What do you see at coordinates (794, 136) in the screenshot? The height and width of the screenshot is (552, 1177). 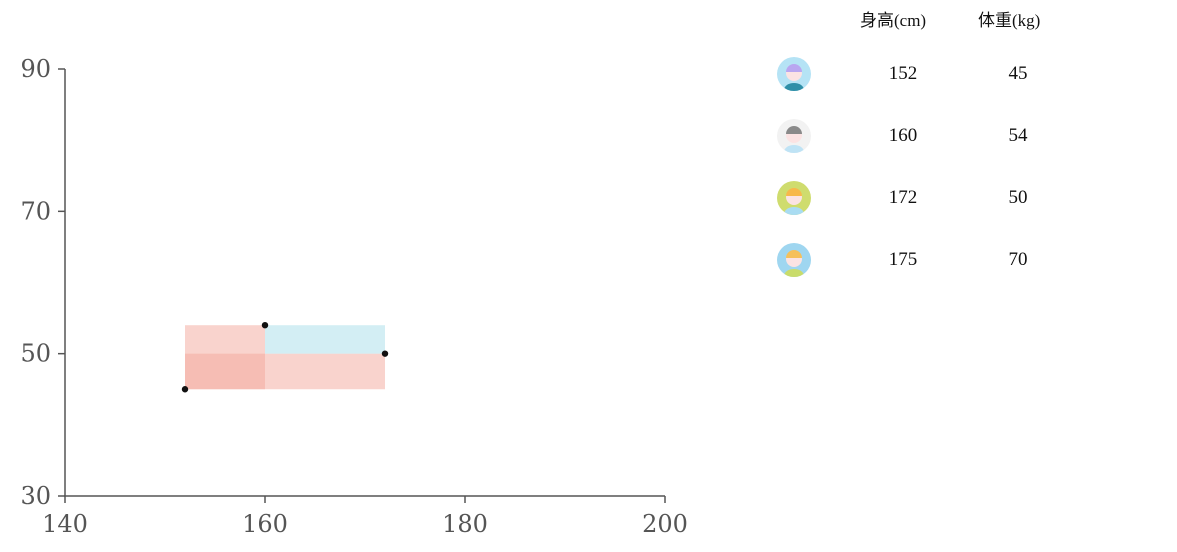 I see `avatar-gray-hair-icon` at bounding box center [794, 136].